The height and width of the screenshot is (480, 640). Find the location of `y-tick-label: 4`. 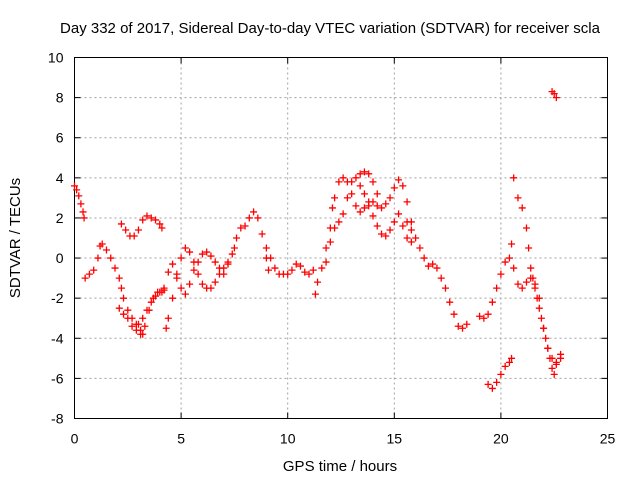

y-tick-label: 4 is located at coordinates (60, 178).